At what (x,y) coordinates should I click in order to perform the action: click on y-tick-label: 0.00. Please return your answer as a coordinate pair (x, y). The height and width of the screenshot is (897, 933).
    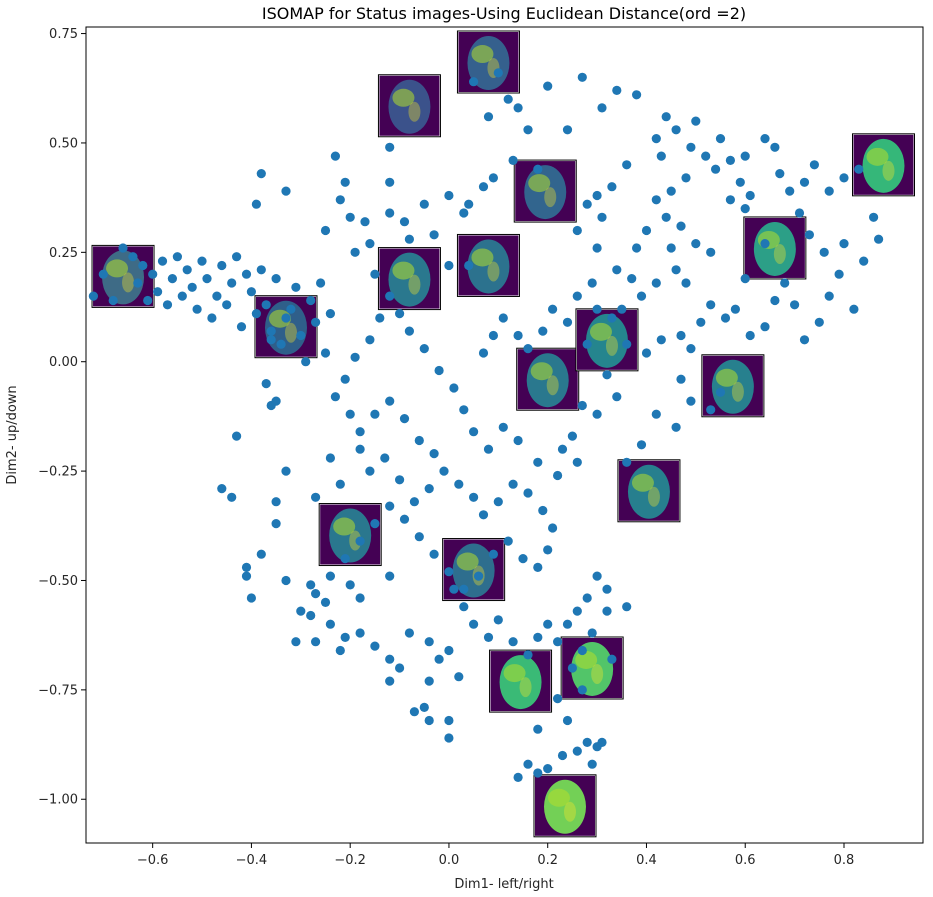
    Looking at the image, I should click on (63, 362).